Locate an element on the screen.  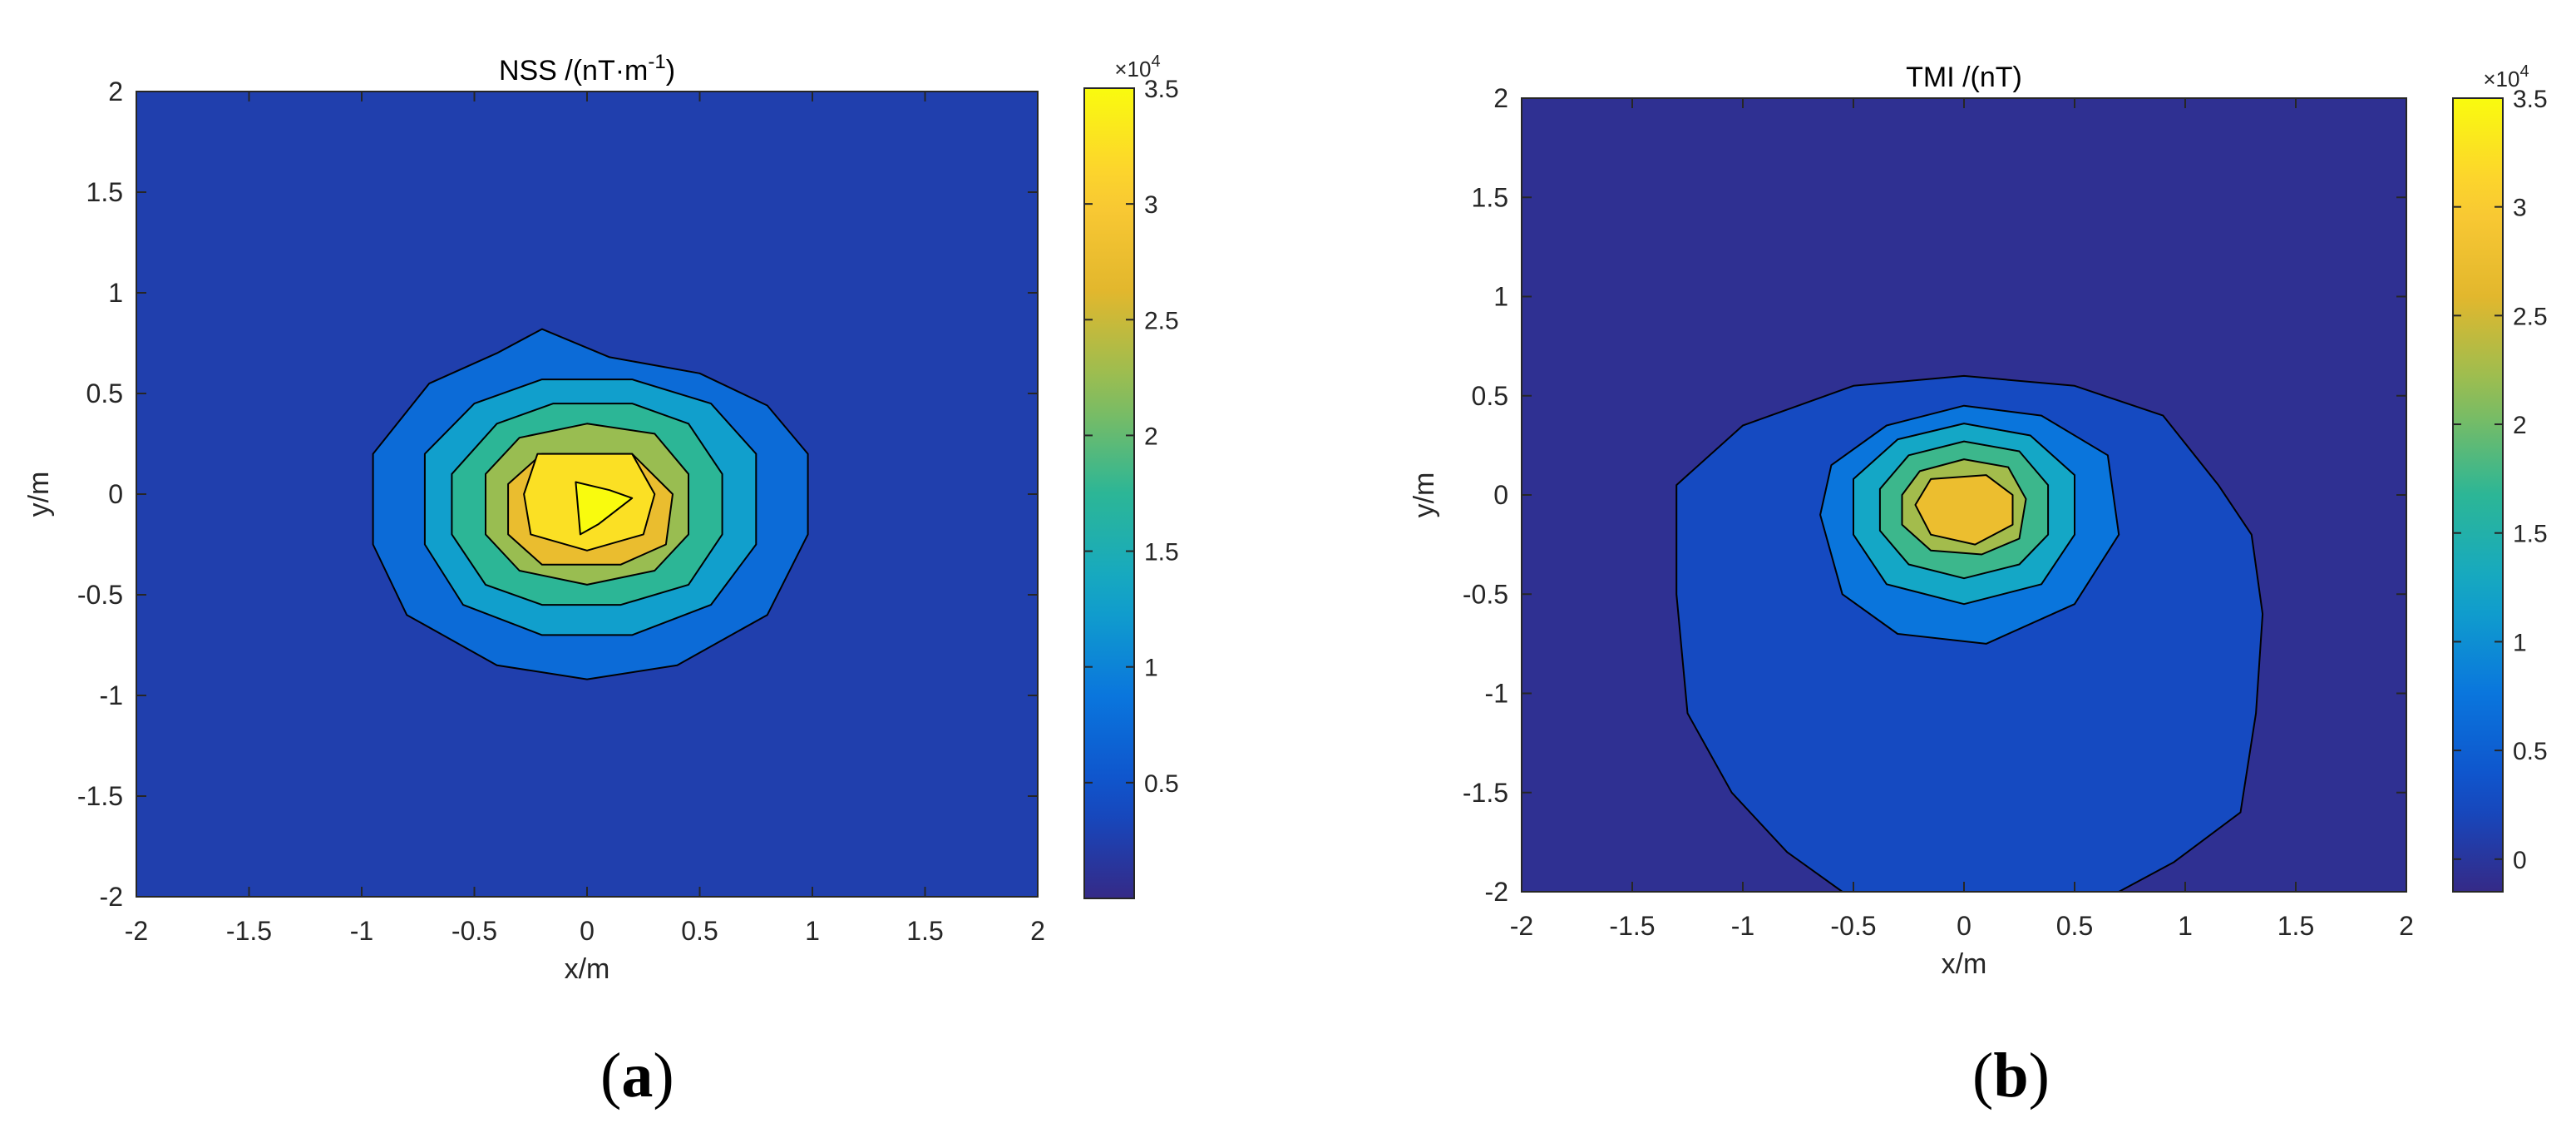
chart-title: TMI /(nT) is located at coordinates (1964, 77).